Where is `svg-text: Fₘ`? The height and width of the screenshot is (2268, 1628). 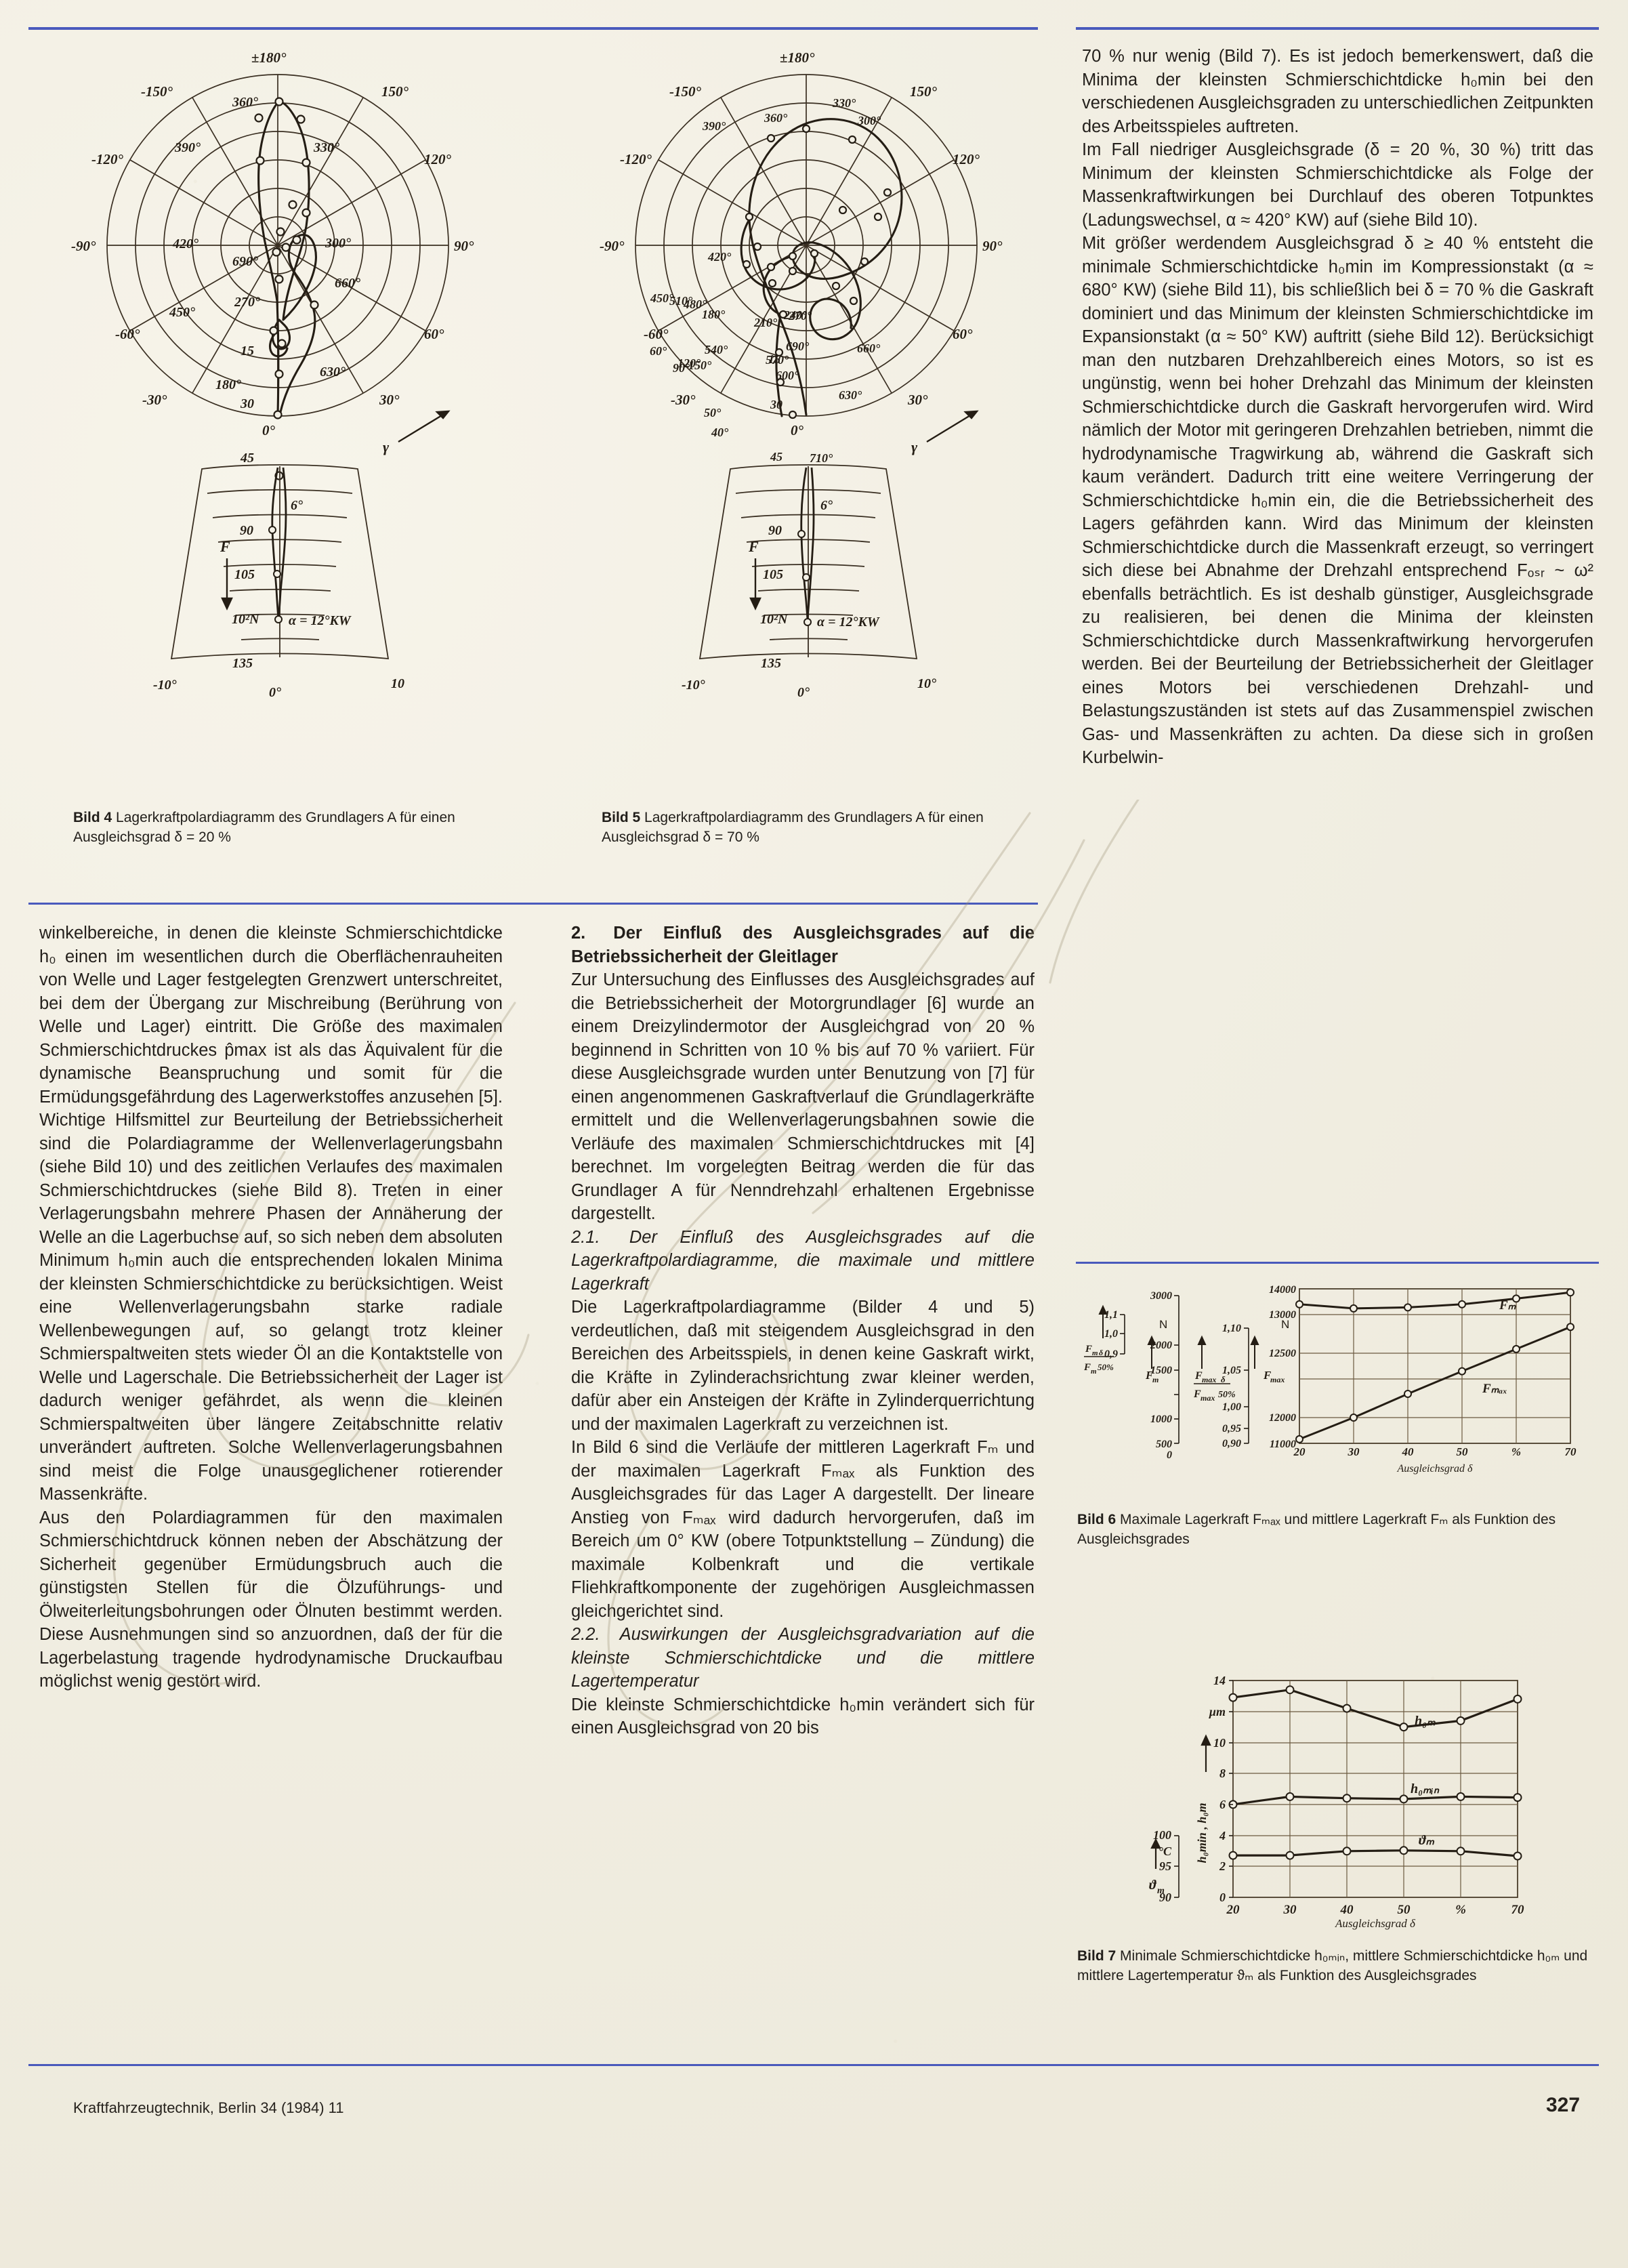 svg-text: Fₘ is located at coordinates (1508, 1305).